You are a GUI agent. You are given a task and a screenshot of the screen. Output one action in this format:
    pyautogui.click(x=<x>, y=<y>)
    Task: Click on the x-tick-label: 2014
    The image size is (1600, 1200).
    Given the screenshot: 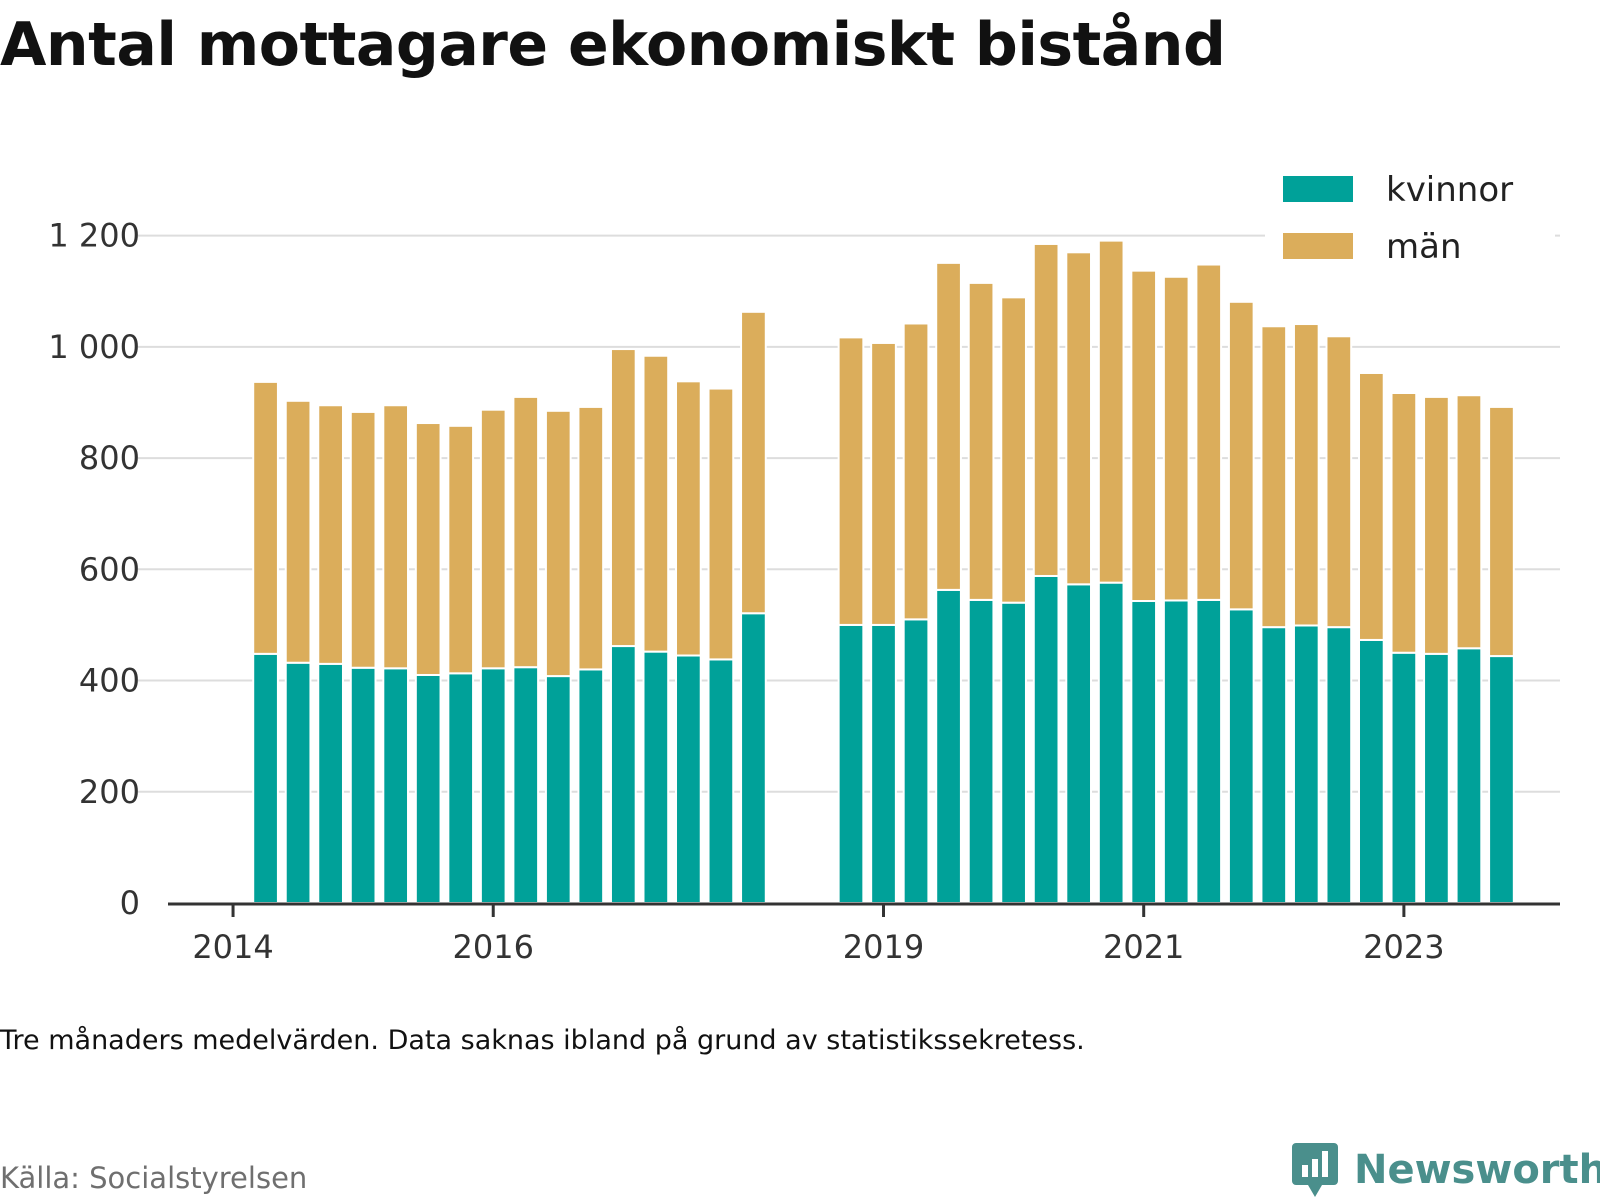 What is the action you would take?
    pyautogui.click(x=232, y=947)
    